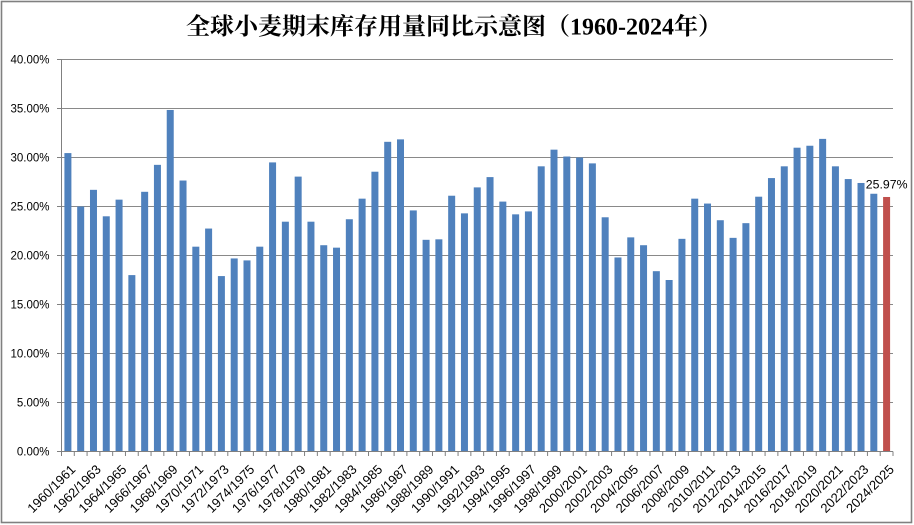 The height and width of the screenshot is (525, 914). Describe the element at coordinates (29, 109) in the screenshot. I see `svg-text: 35.00%` at that location.